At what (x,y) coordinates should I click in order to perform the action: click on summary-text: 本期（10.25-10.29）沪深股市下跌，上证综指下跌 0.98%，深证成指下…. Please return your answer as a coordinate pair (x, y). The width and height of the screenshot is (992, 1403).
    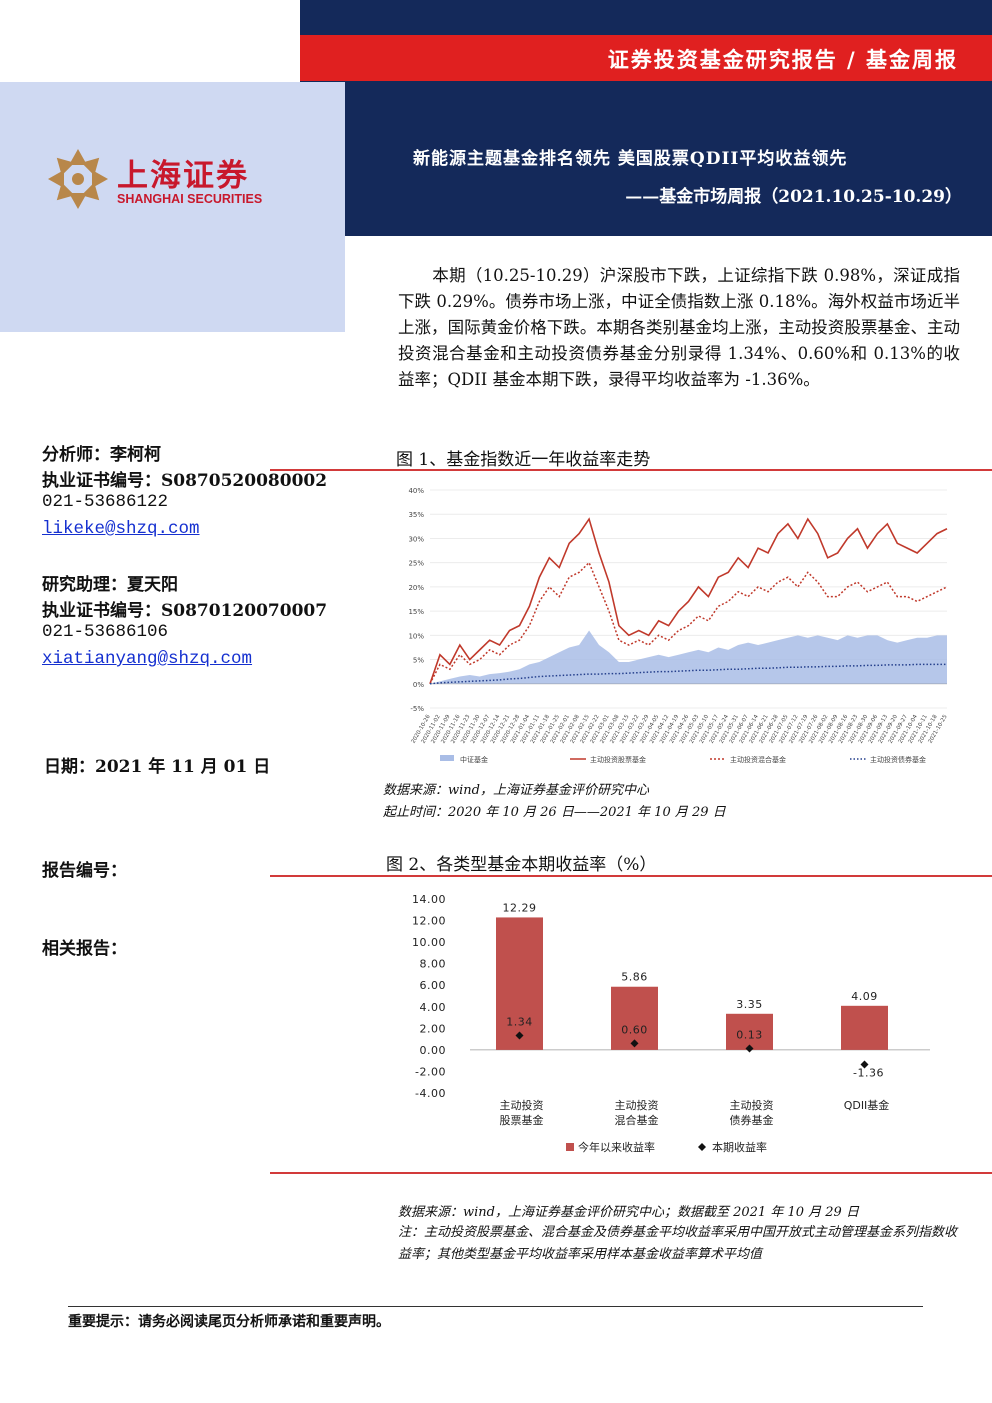
    Looking at the image, I should click on (679, 327).